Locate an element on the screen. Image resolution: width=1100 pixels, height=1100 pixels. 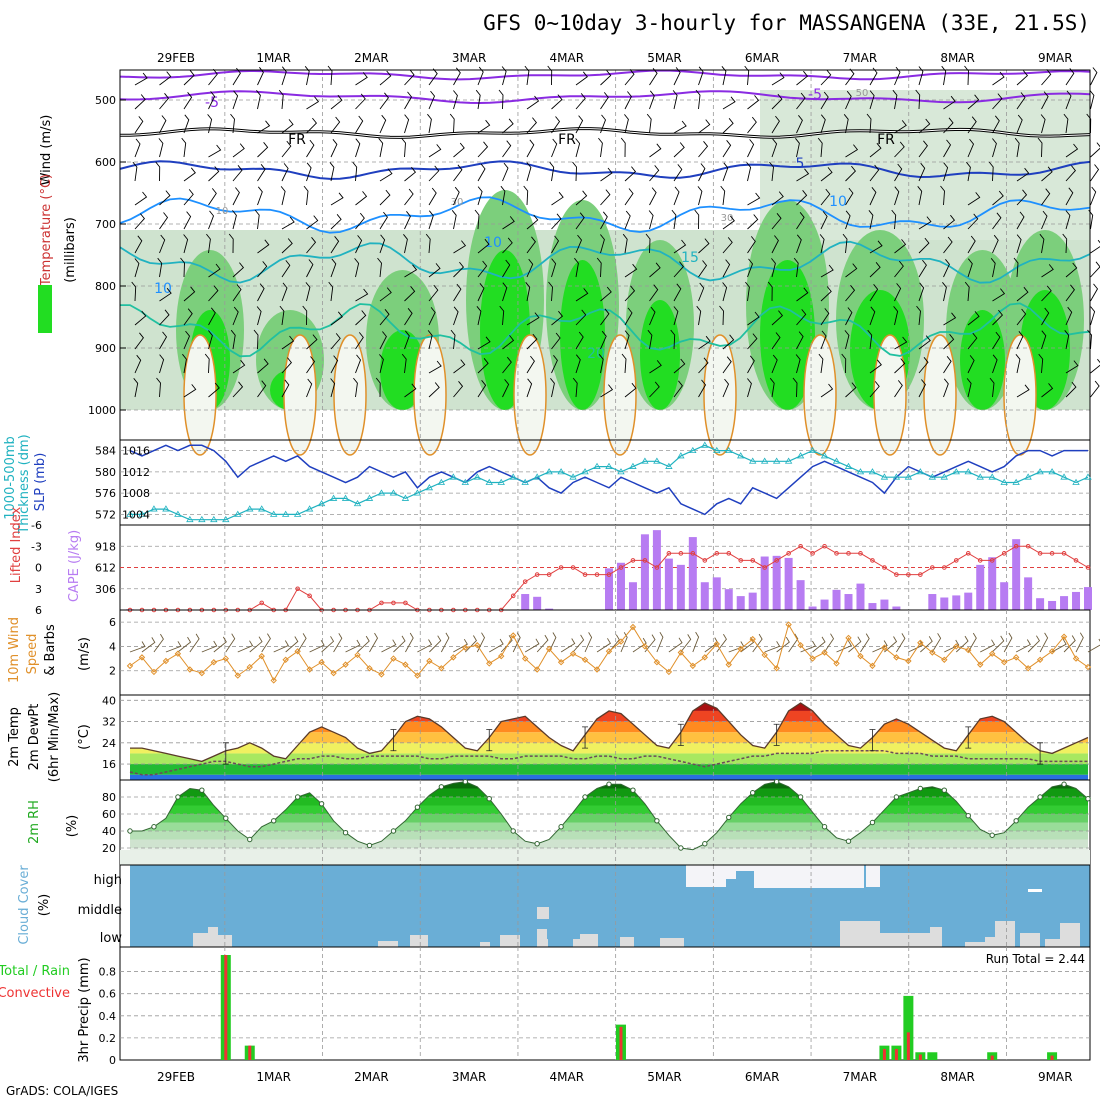
precip-bar-convective is located at coordinates (1052, 1057).